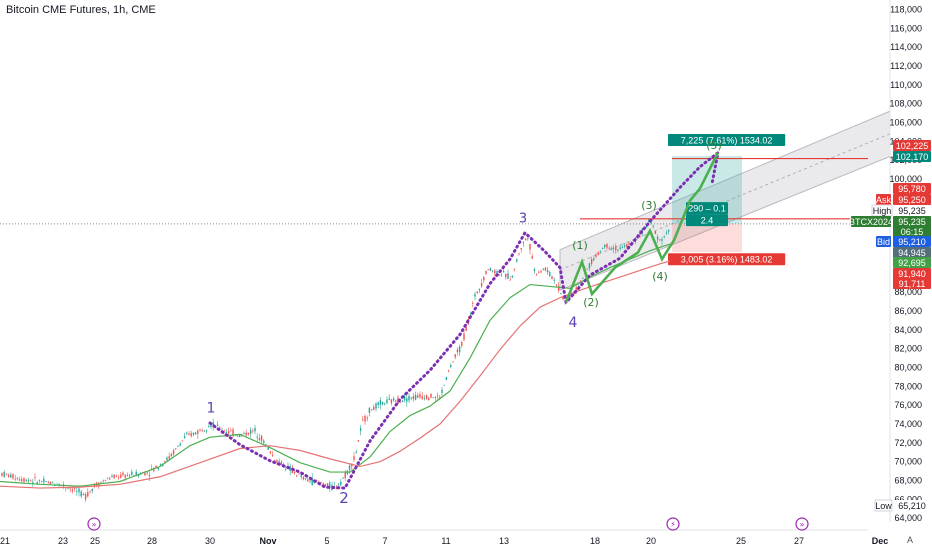 This screenshot has width=932, height=550. What do you see at coordinates (580, 245) in the screenshot?
I see `wave-label: (1)` at bounding box center [580, 245].